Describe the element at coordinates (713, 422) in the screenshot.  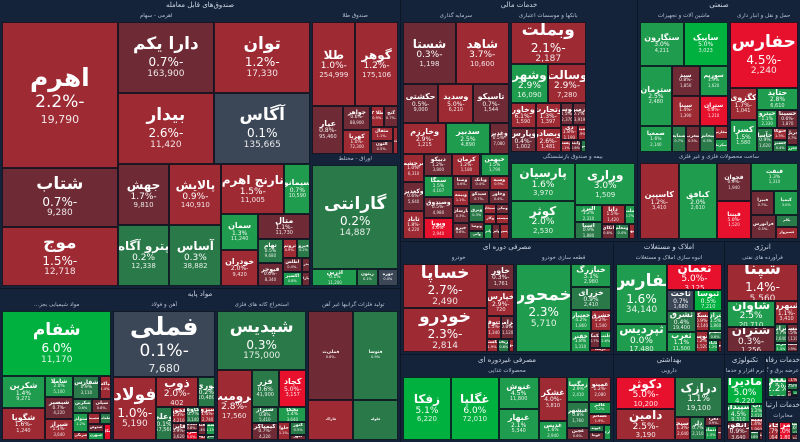
I see `stock-tile: دفرا-0.9%1,780` at that location.